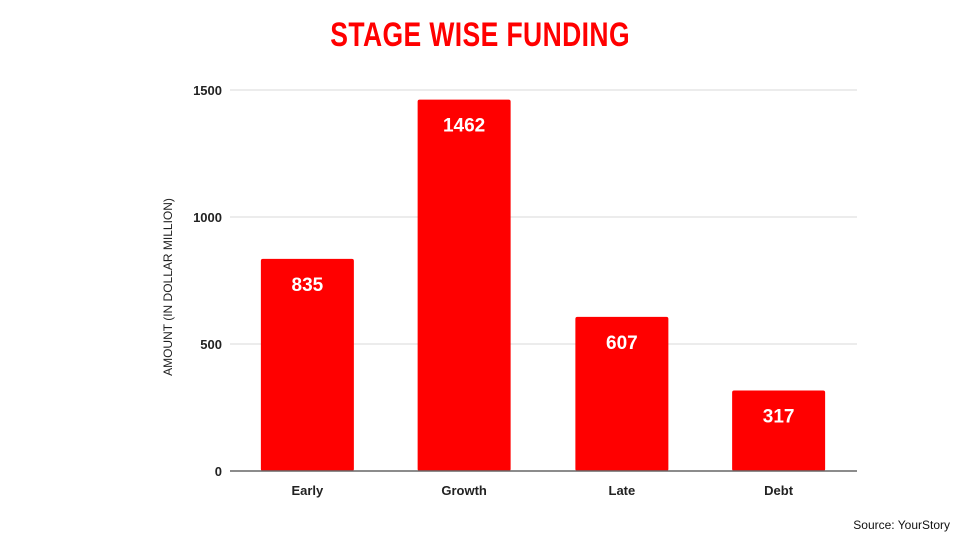 The image size is (960, 540). Describe the element at coordinates (307, 490) in the screenshot. I see `x-tick-label: Early` at that location.